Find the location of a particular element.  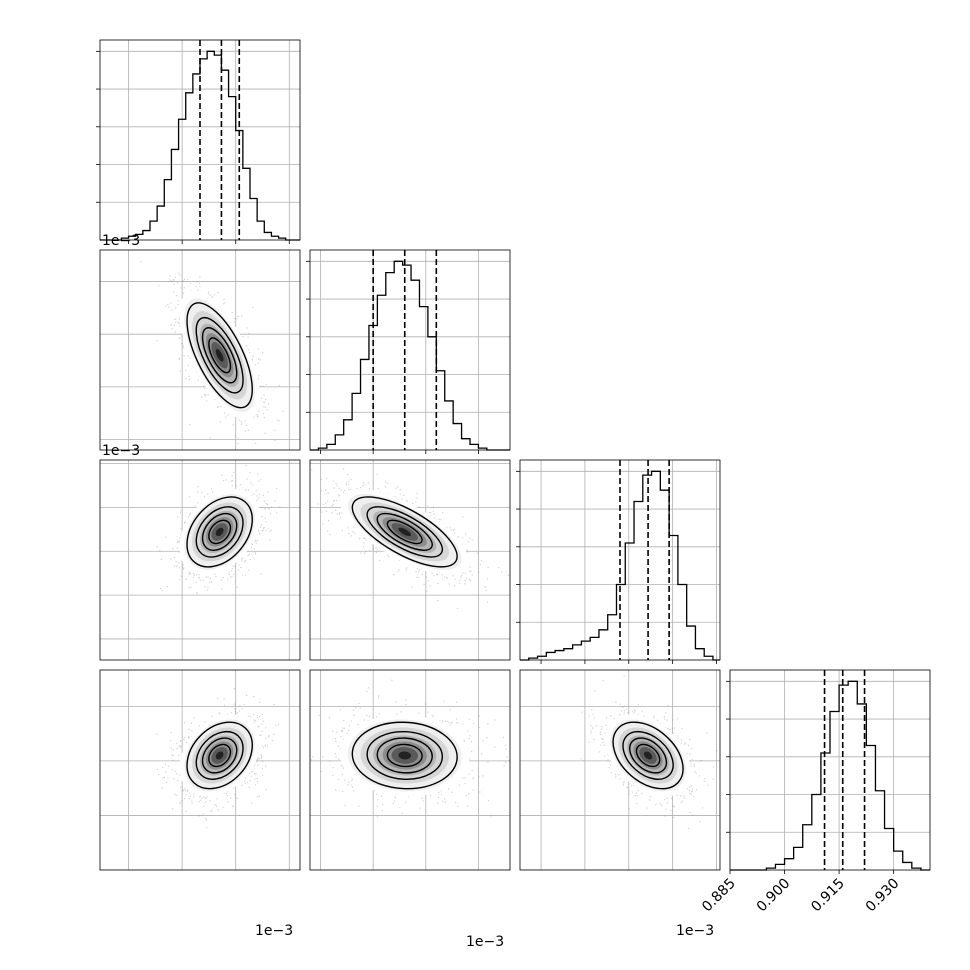

y-tick-label: −2.00 is located at coordinates (74, 306).